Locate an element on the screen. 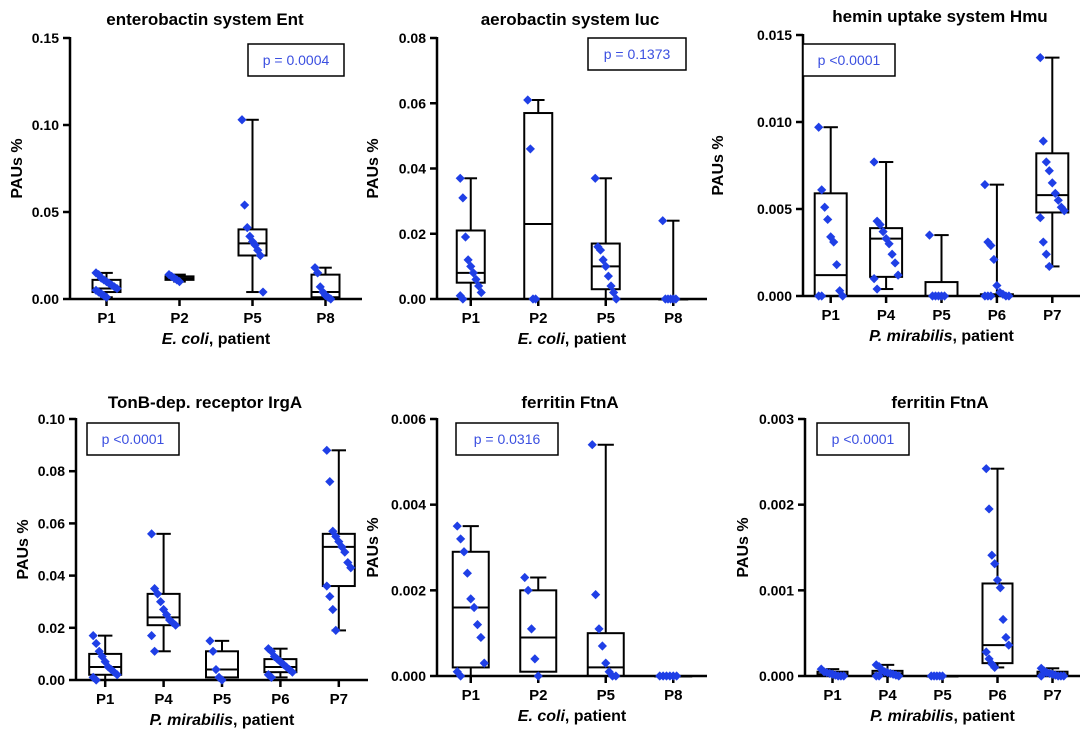 Image resolution: width=1084 pixels, height=745 pixels. box-P5 is located at coordinates (222, 664).